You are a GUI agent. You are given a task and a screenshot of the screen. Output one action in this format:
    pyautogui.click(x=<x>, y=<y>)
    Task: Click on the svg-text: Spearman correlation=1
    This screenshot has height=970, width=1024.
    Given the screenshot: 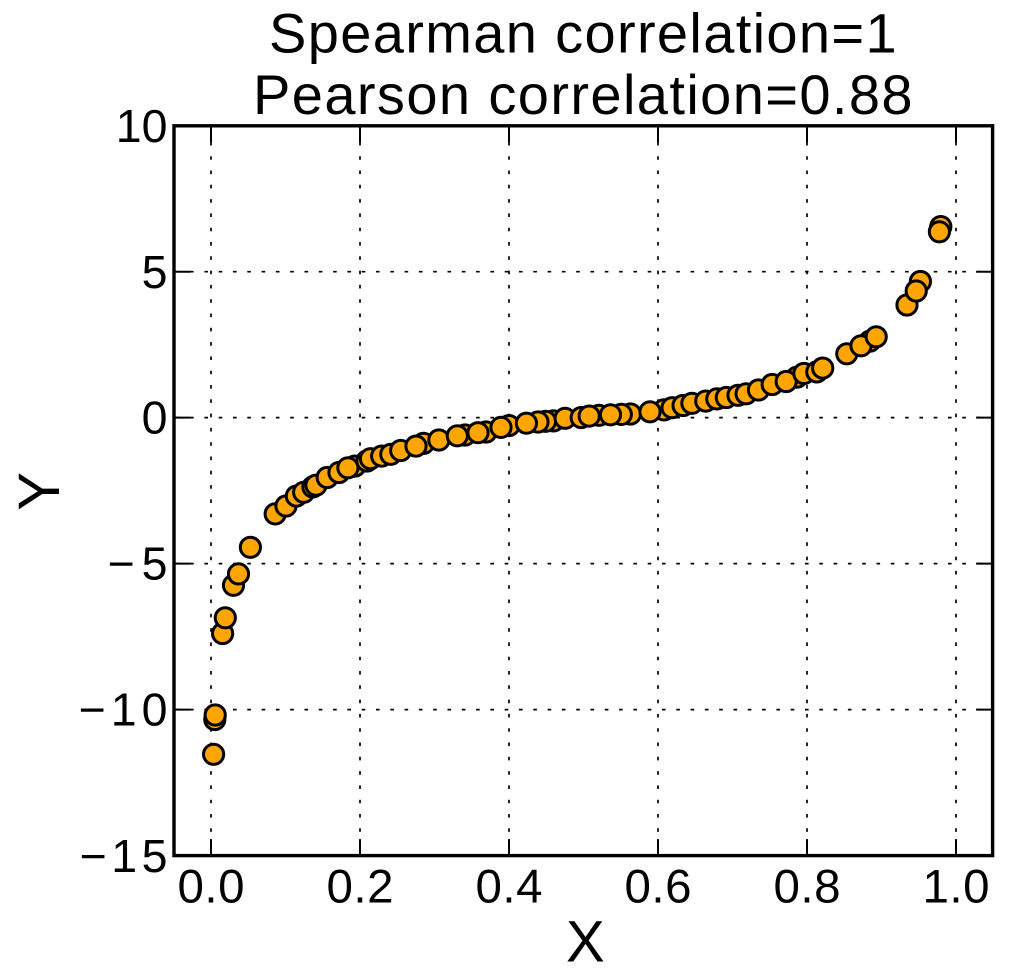 What is the action you would take?
    pyautogui.click(x=583, y=33)
    